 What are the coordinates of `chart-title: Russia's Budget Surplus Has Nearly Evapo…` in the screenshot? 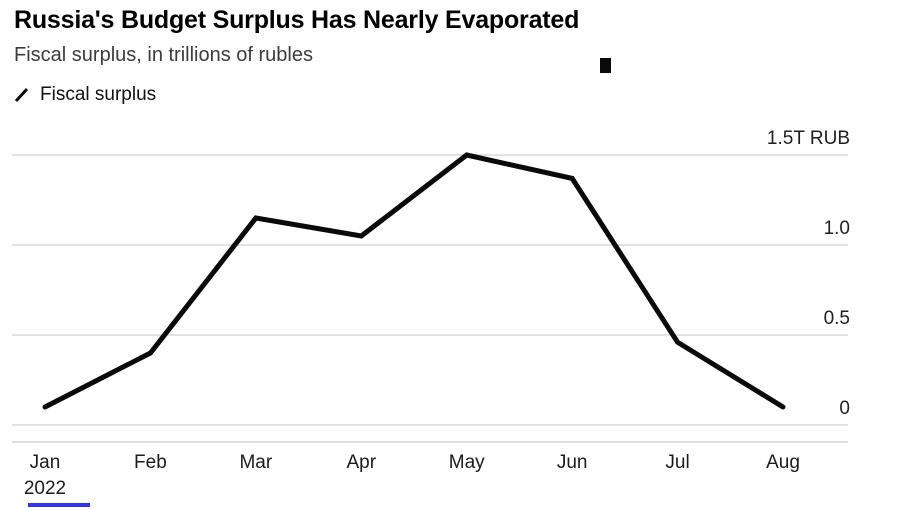 It's located at (297, 20).